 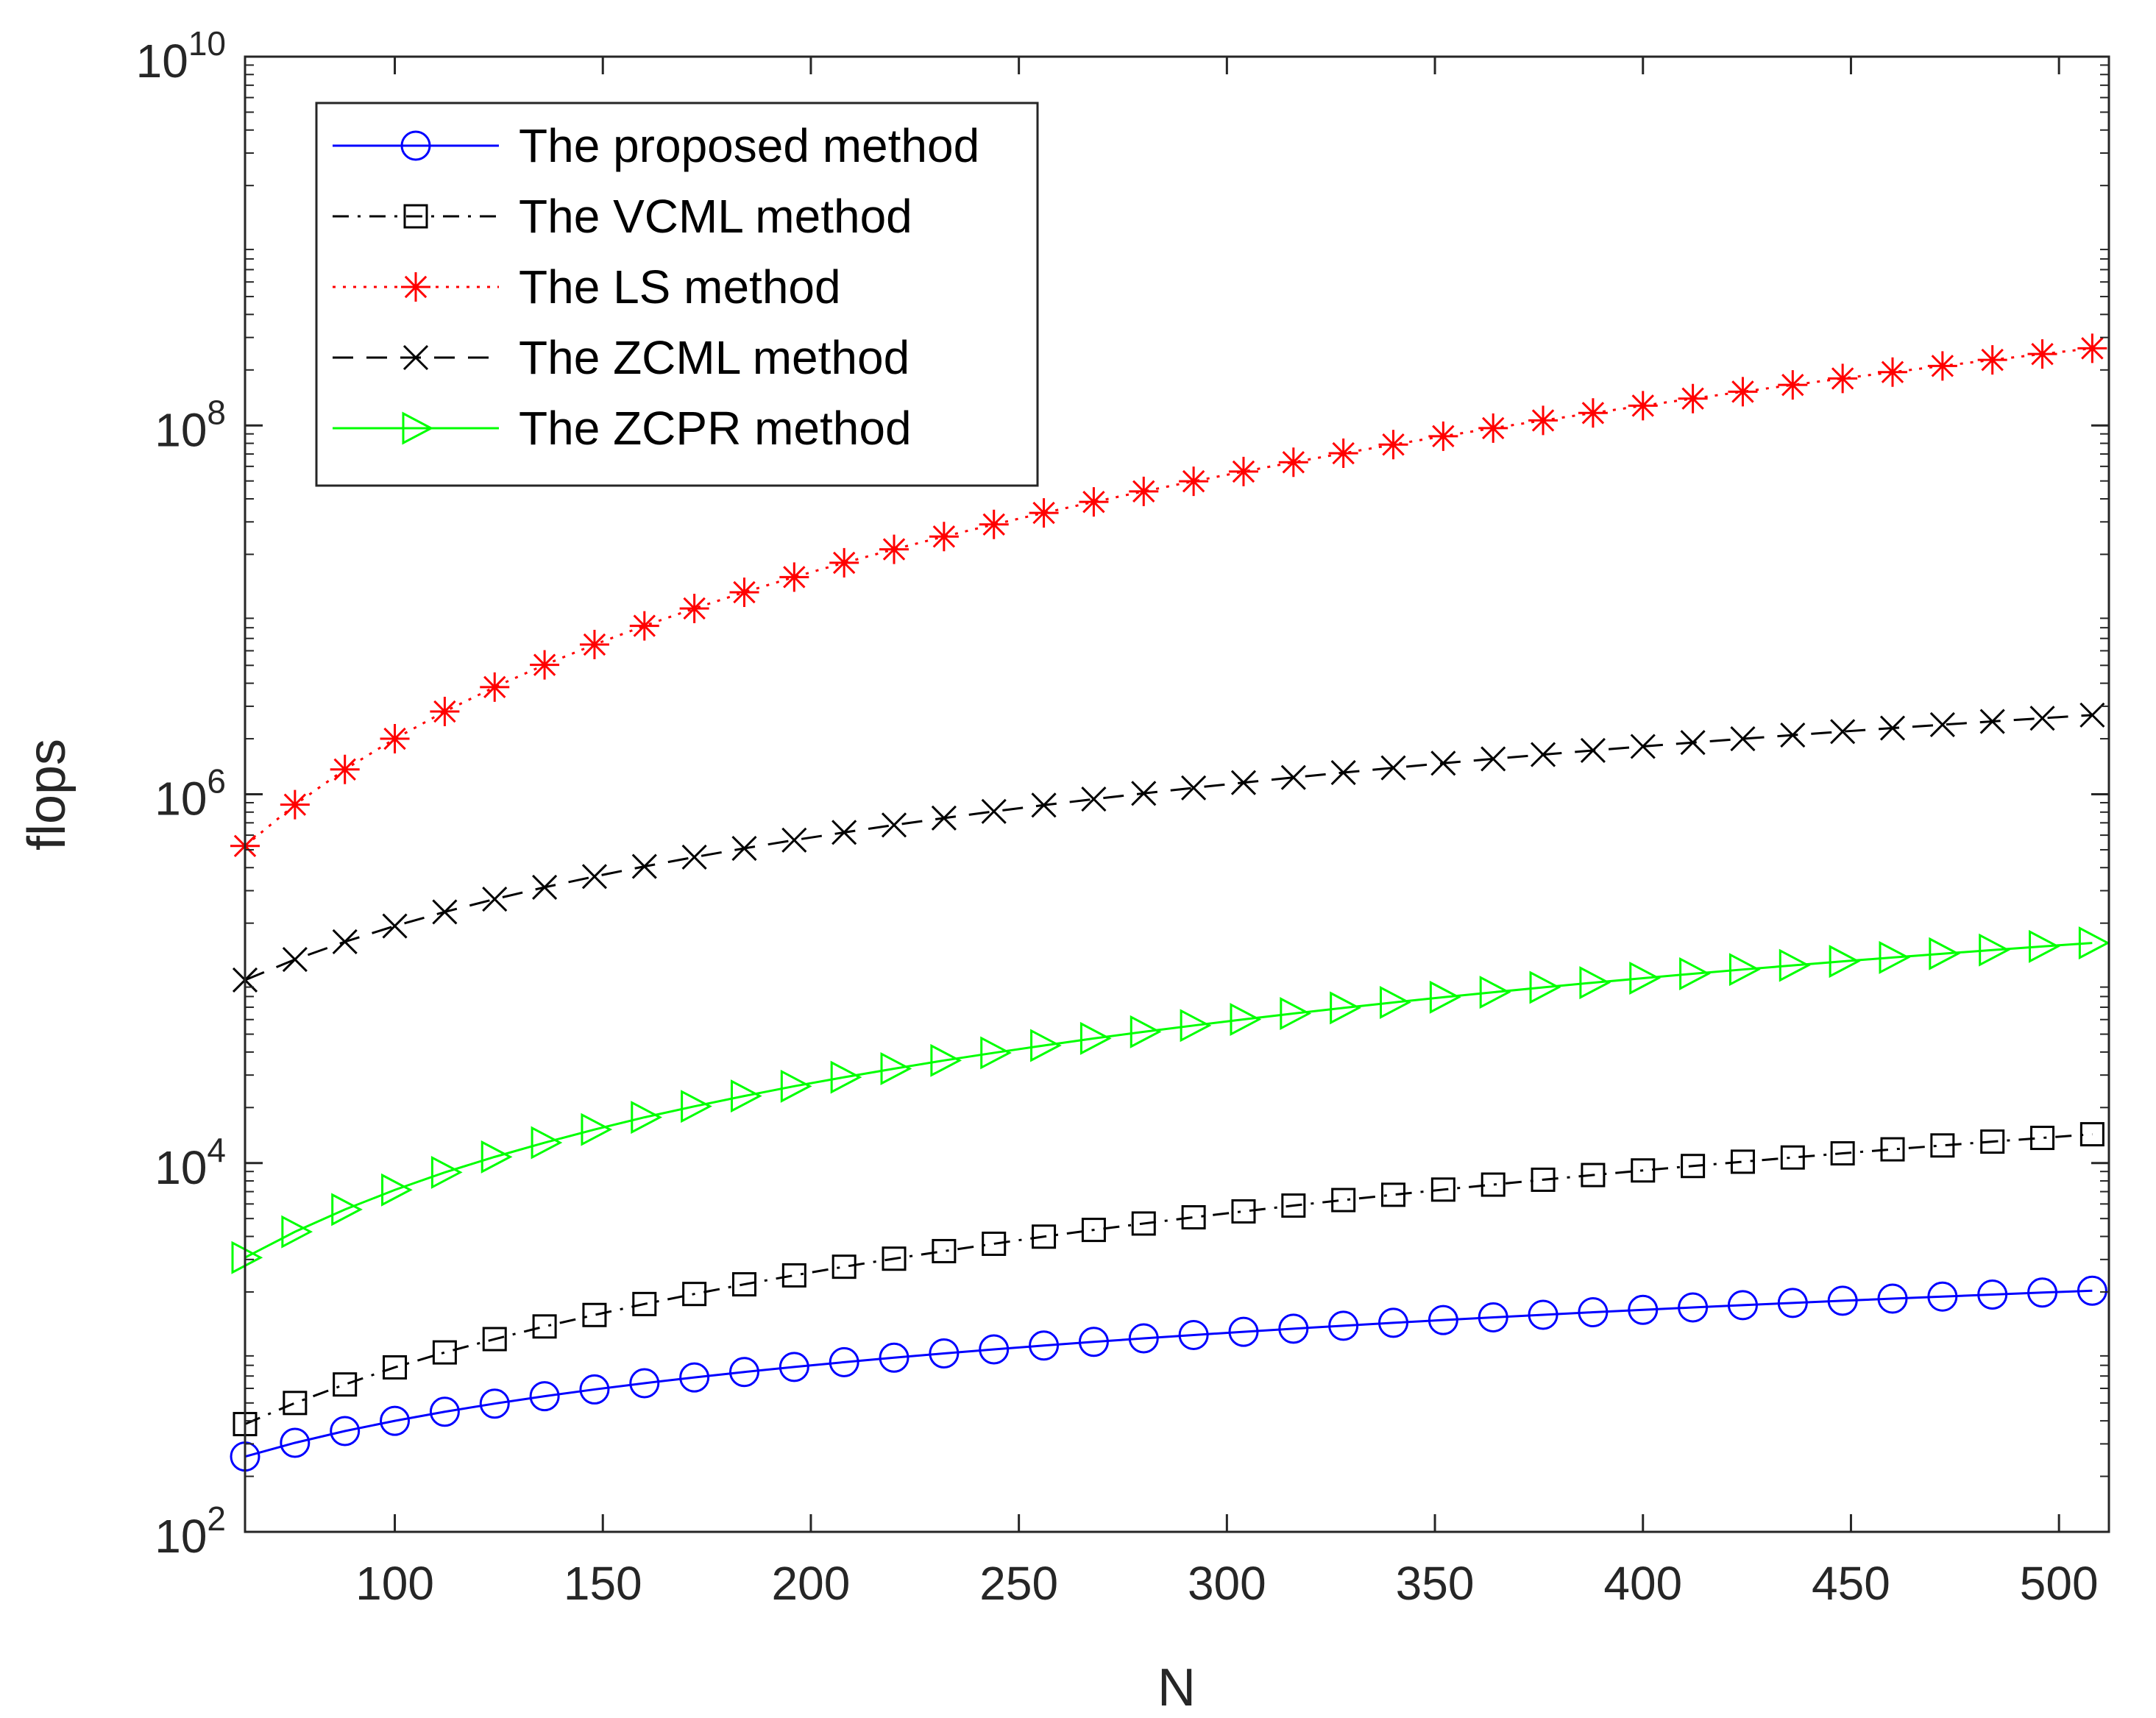 I want to click on legend-marker-the-proposed-method, so click(x=415, y=145).